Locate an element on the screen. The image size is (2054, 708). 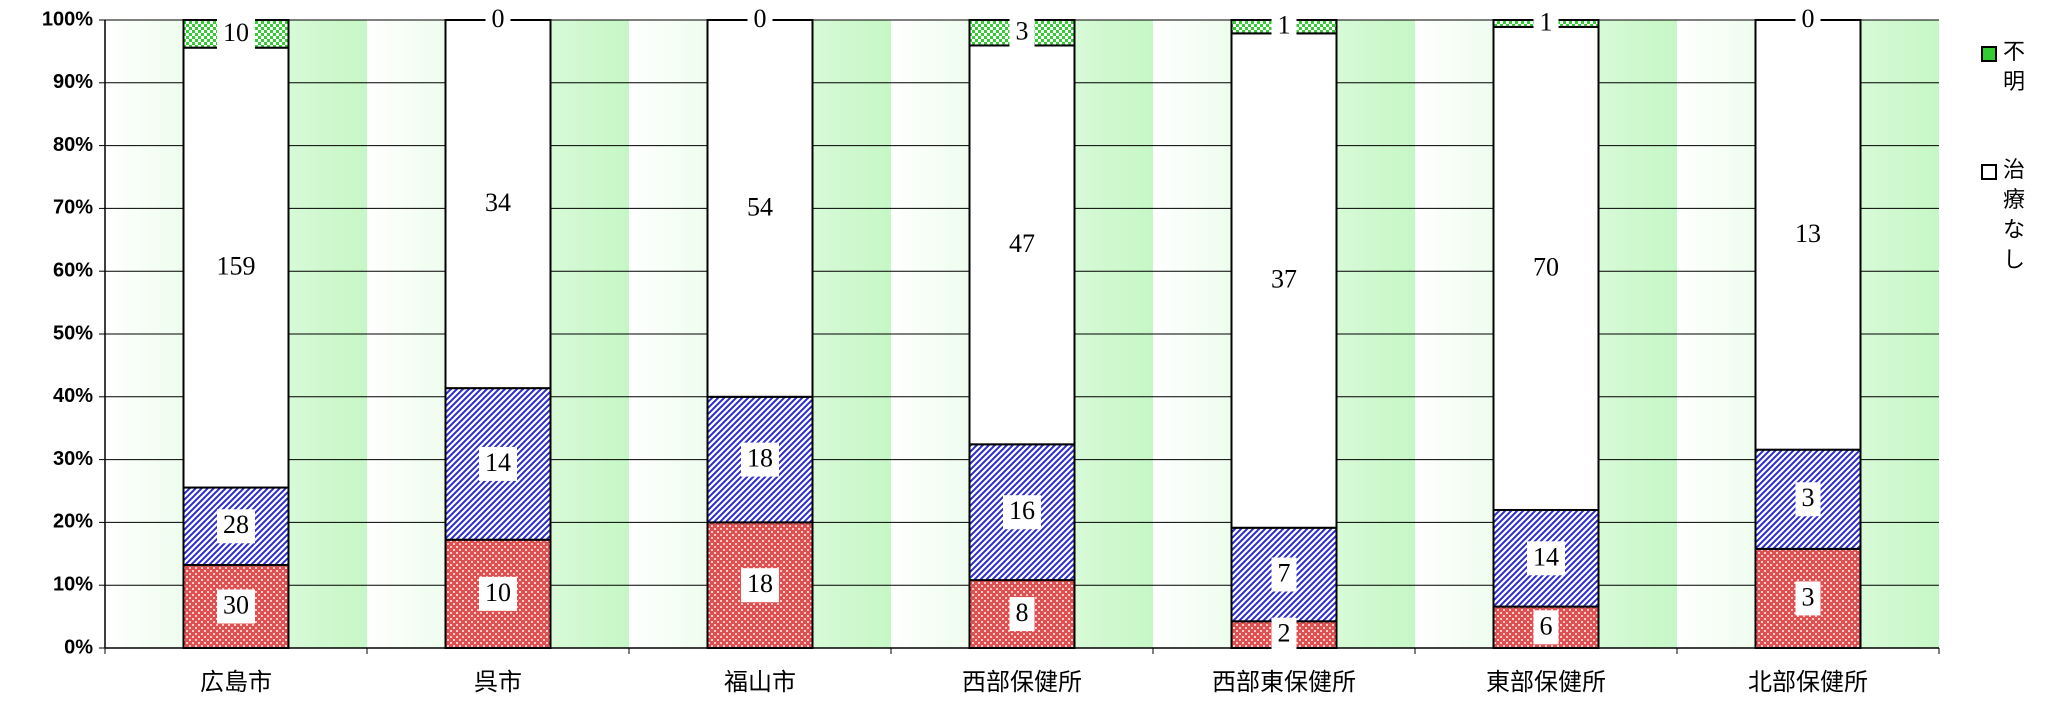
legend-label: 不明 is located at coordinates (2014, 67).